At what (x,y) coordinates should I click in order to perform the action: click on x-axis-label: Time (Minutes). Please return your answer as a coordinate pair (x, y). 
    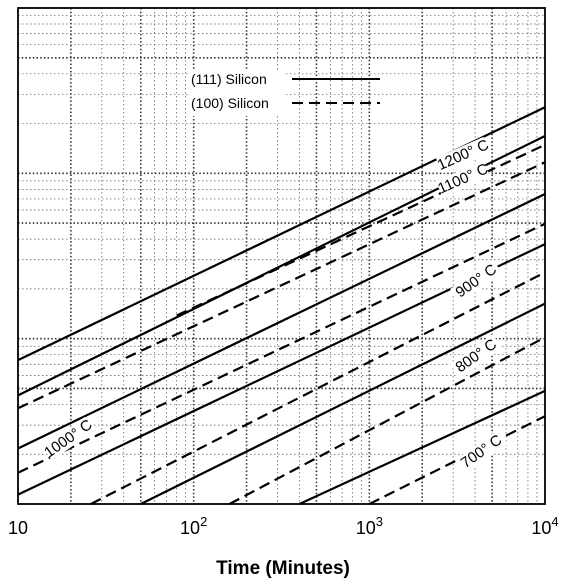
    Looking at the image, I should click on (283, 568).